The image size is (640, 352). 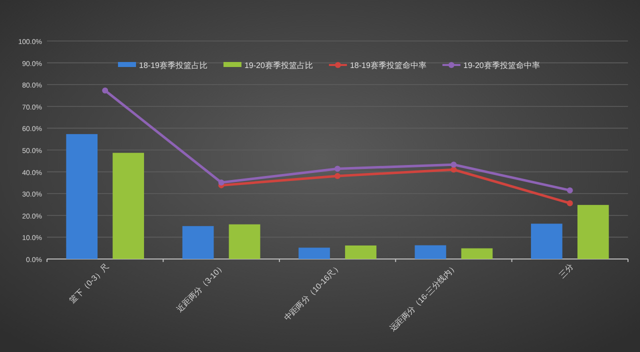 I want to click on x-tick-label: 三分, so click(x=567, y=271).